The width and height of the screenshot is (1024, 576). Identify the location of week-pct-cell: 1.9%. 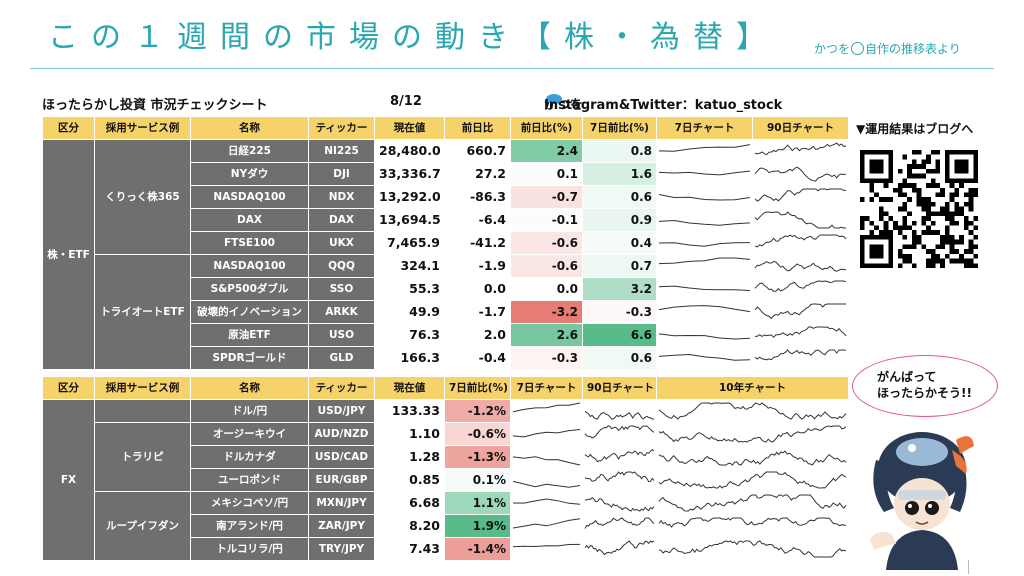
(477, 525).